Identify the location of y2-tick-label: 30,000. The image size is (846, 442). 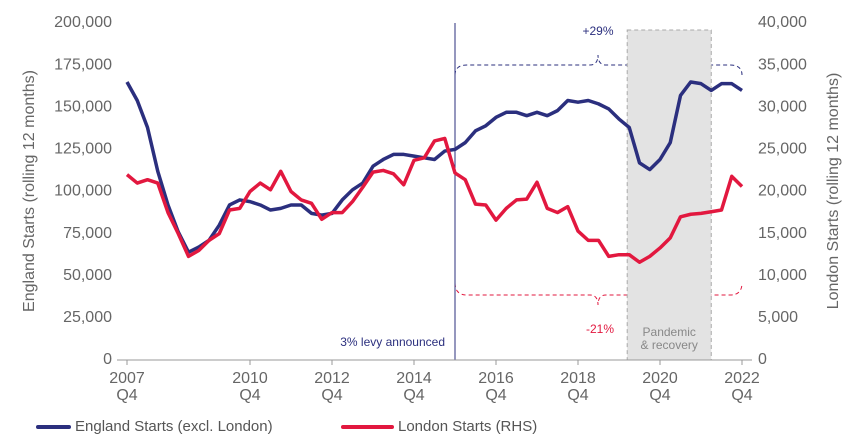
(782, 106).